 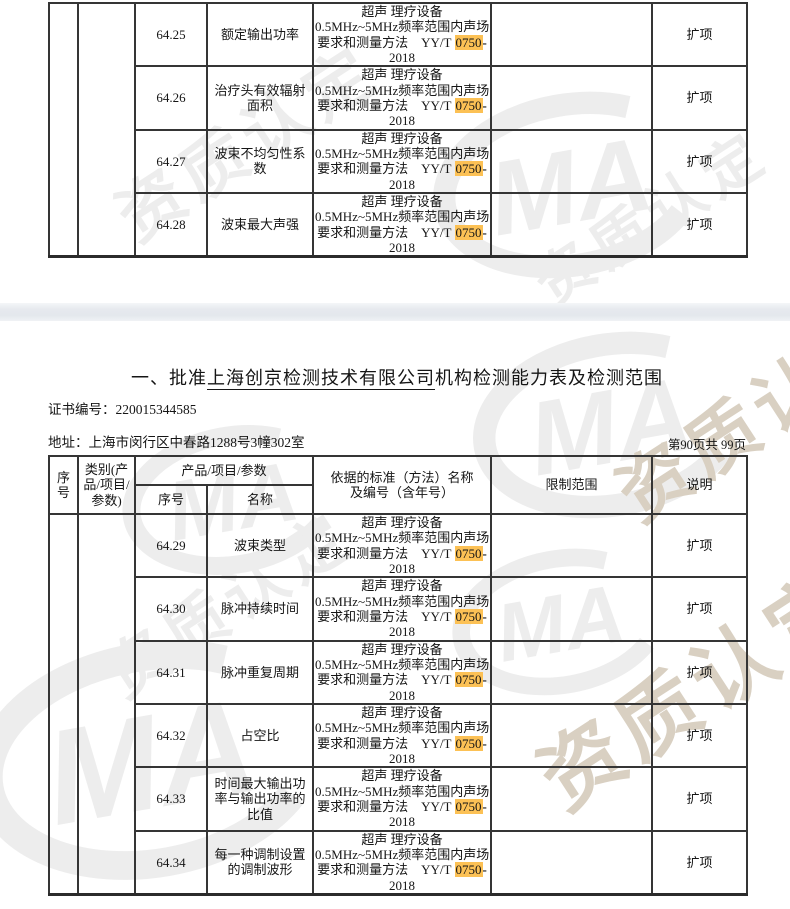 I want to click on standard-line: 2018, so click(x=402, y=57).